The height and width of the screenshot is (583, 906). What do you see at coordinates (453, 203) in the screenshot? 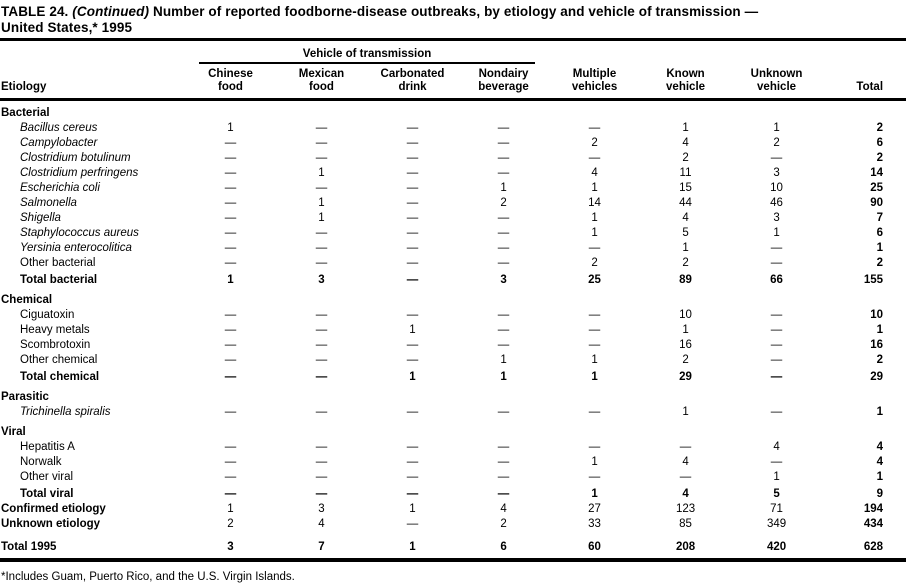
I see `table-row: Salmonella — 1 — 2 14 44 46 90` at bounding box center [453, 203].